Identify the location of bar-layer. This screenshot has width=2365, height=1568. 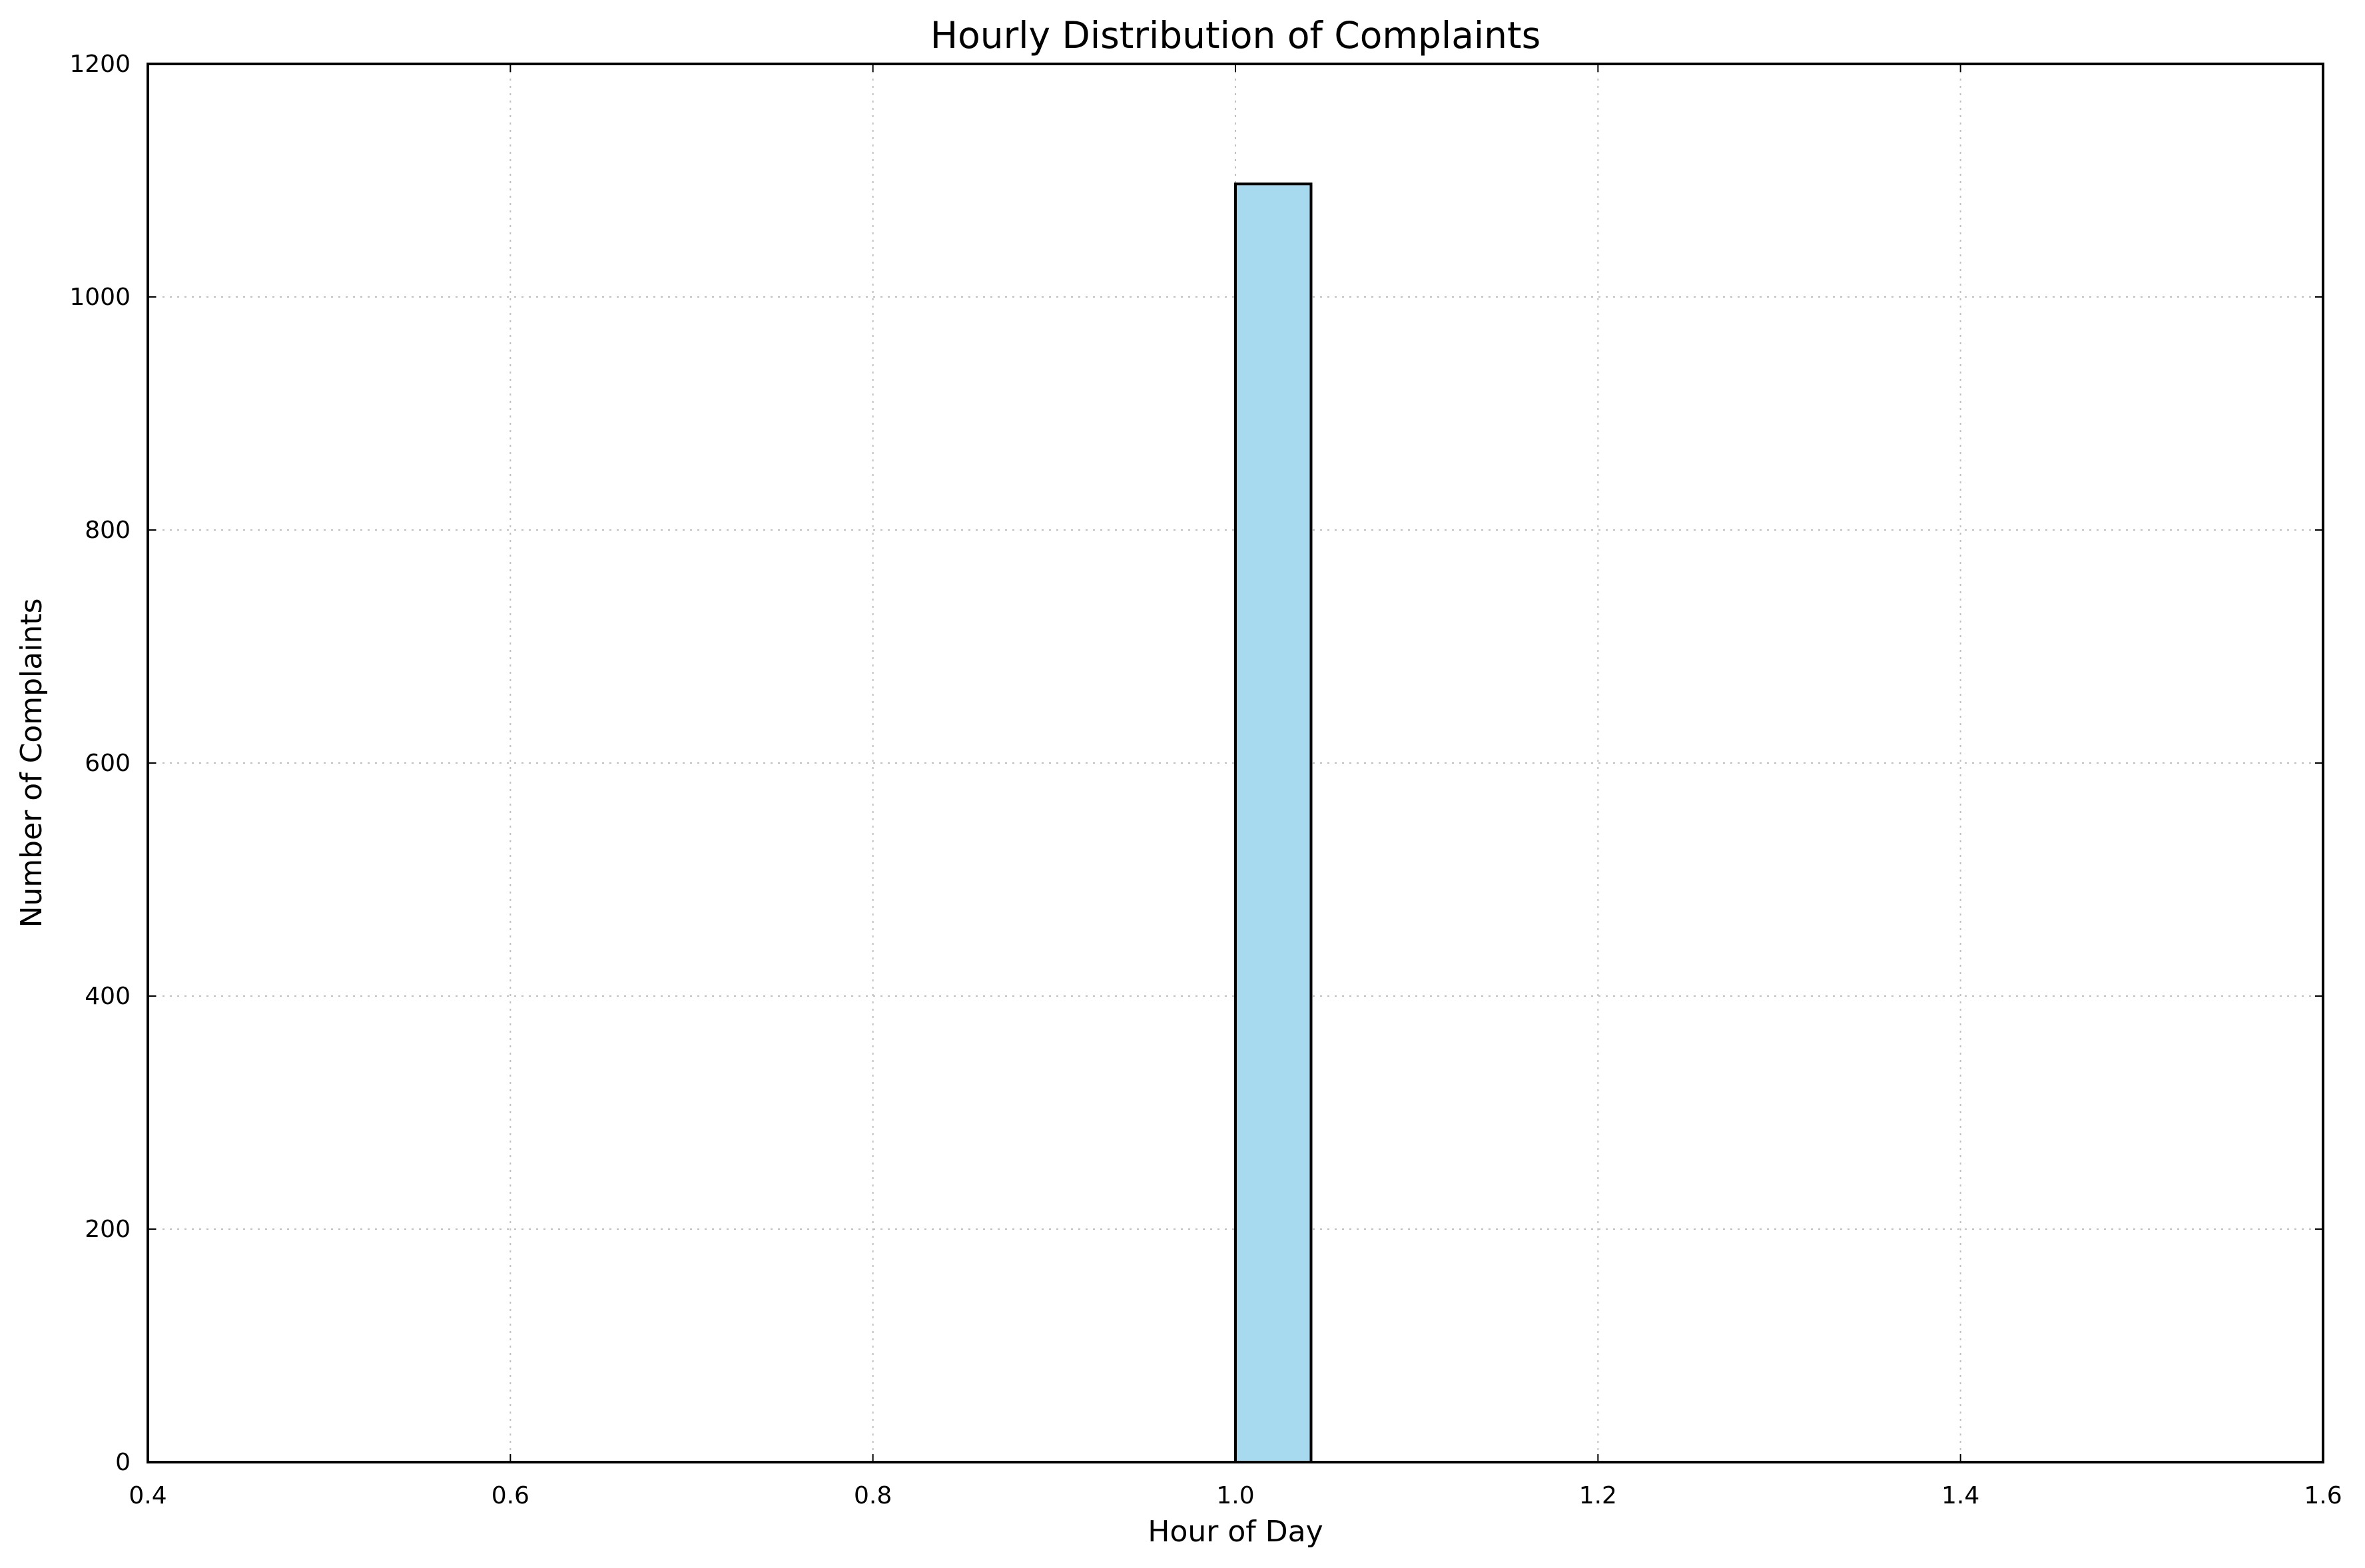
(1273, 822).